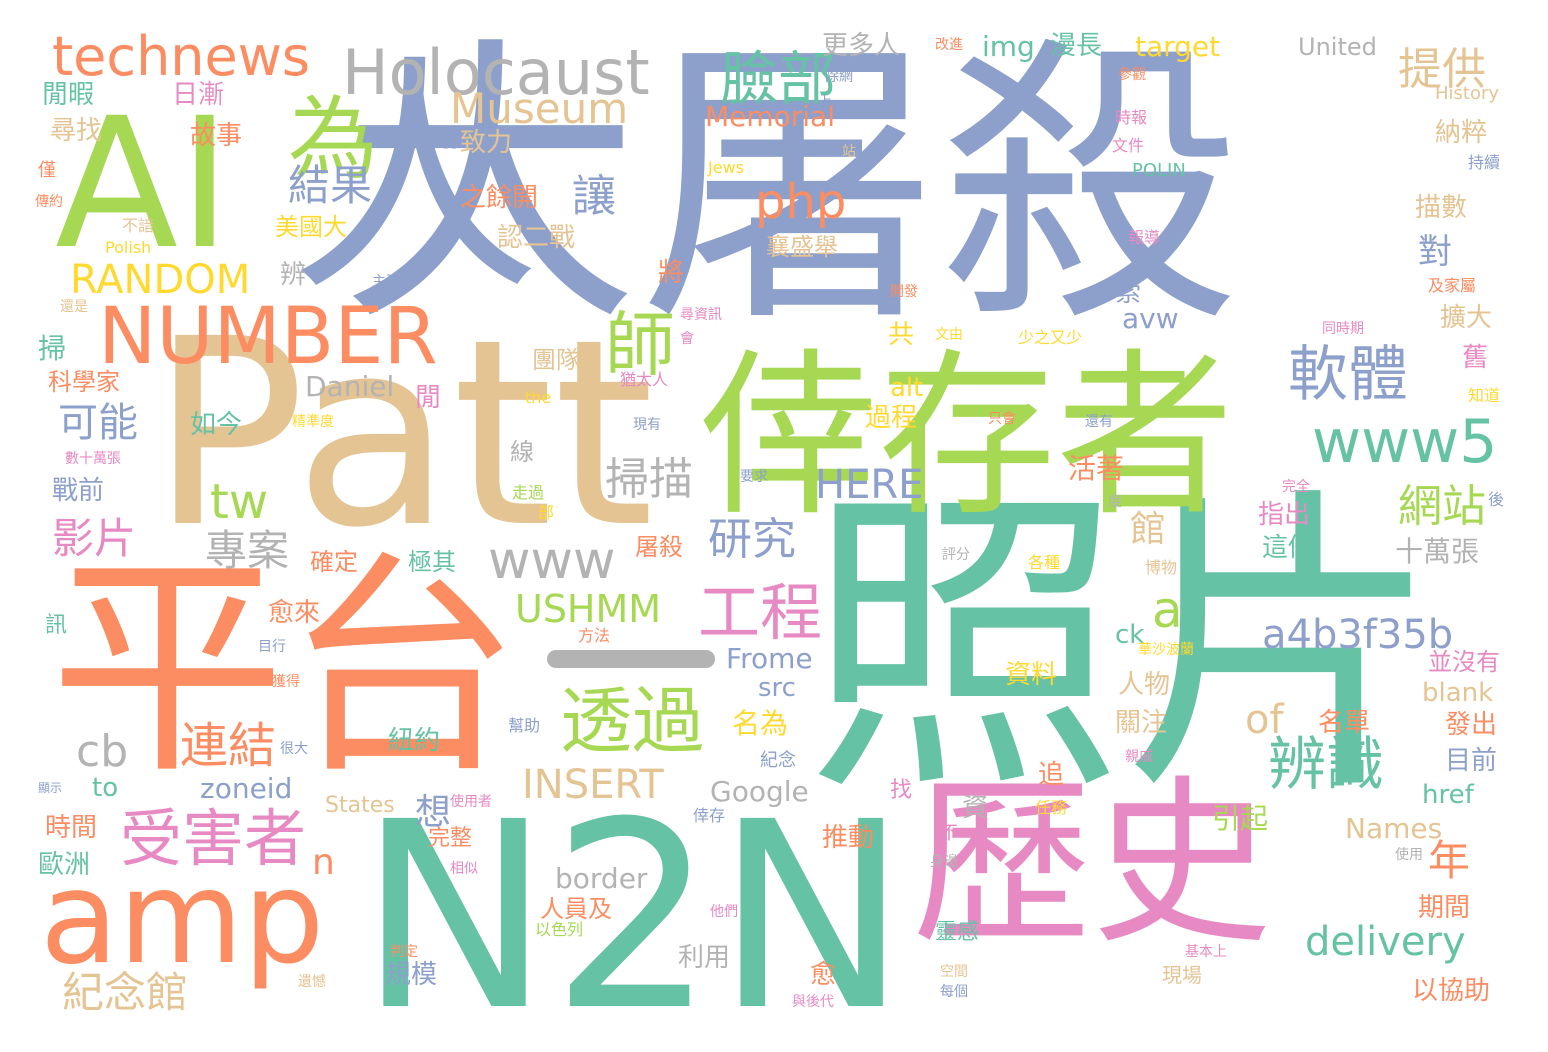 The image size is (1548, 1052). I want to click on word-gengduoren: 更多人, so click(861, 46).